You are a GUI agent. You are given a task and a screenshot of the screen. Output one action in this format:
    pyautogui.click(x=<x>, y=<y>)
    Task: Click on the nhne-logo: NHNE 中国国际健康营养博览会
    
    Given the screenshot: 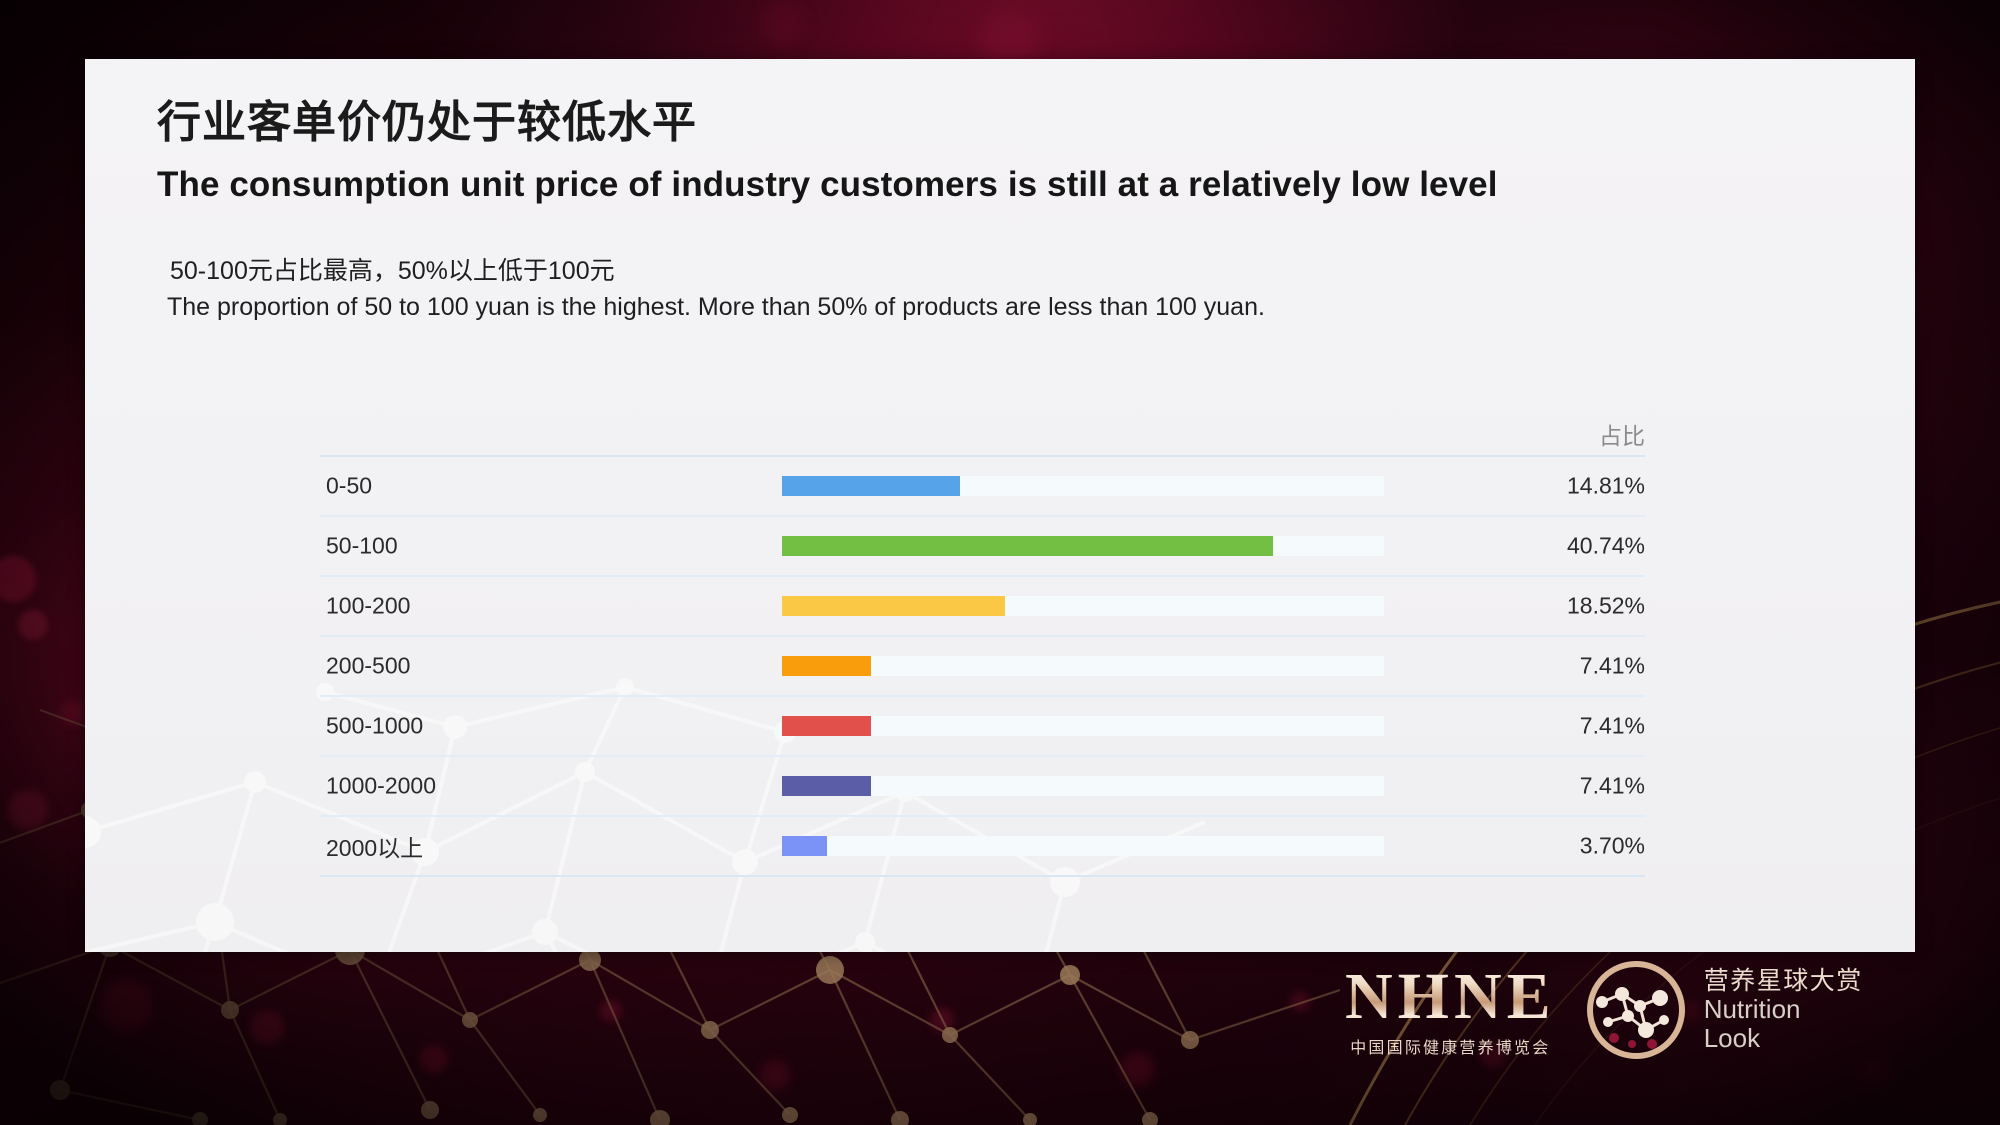 What is the action you would take?
    pyautogui.click(x=1450, y=1008)
    